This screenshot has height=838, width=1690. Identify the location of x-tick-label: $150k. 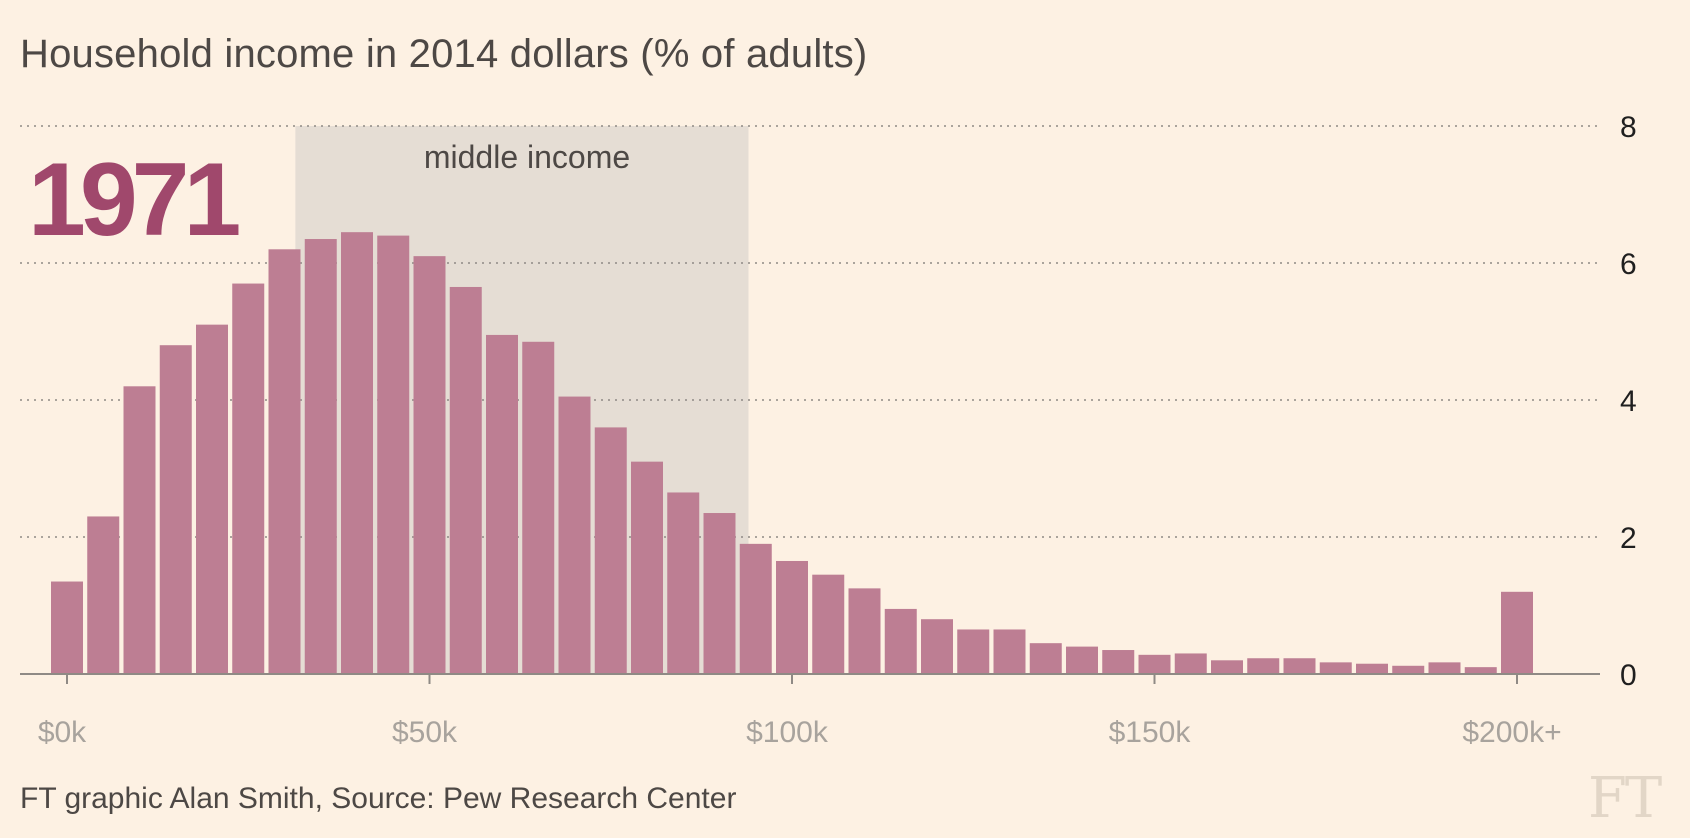
(1150, 732).